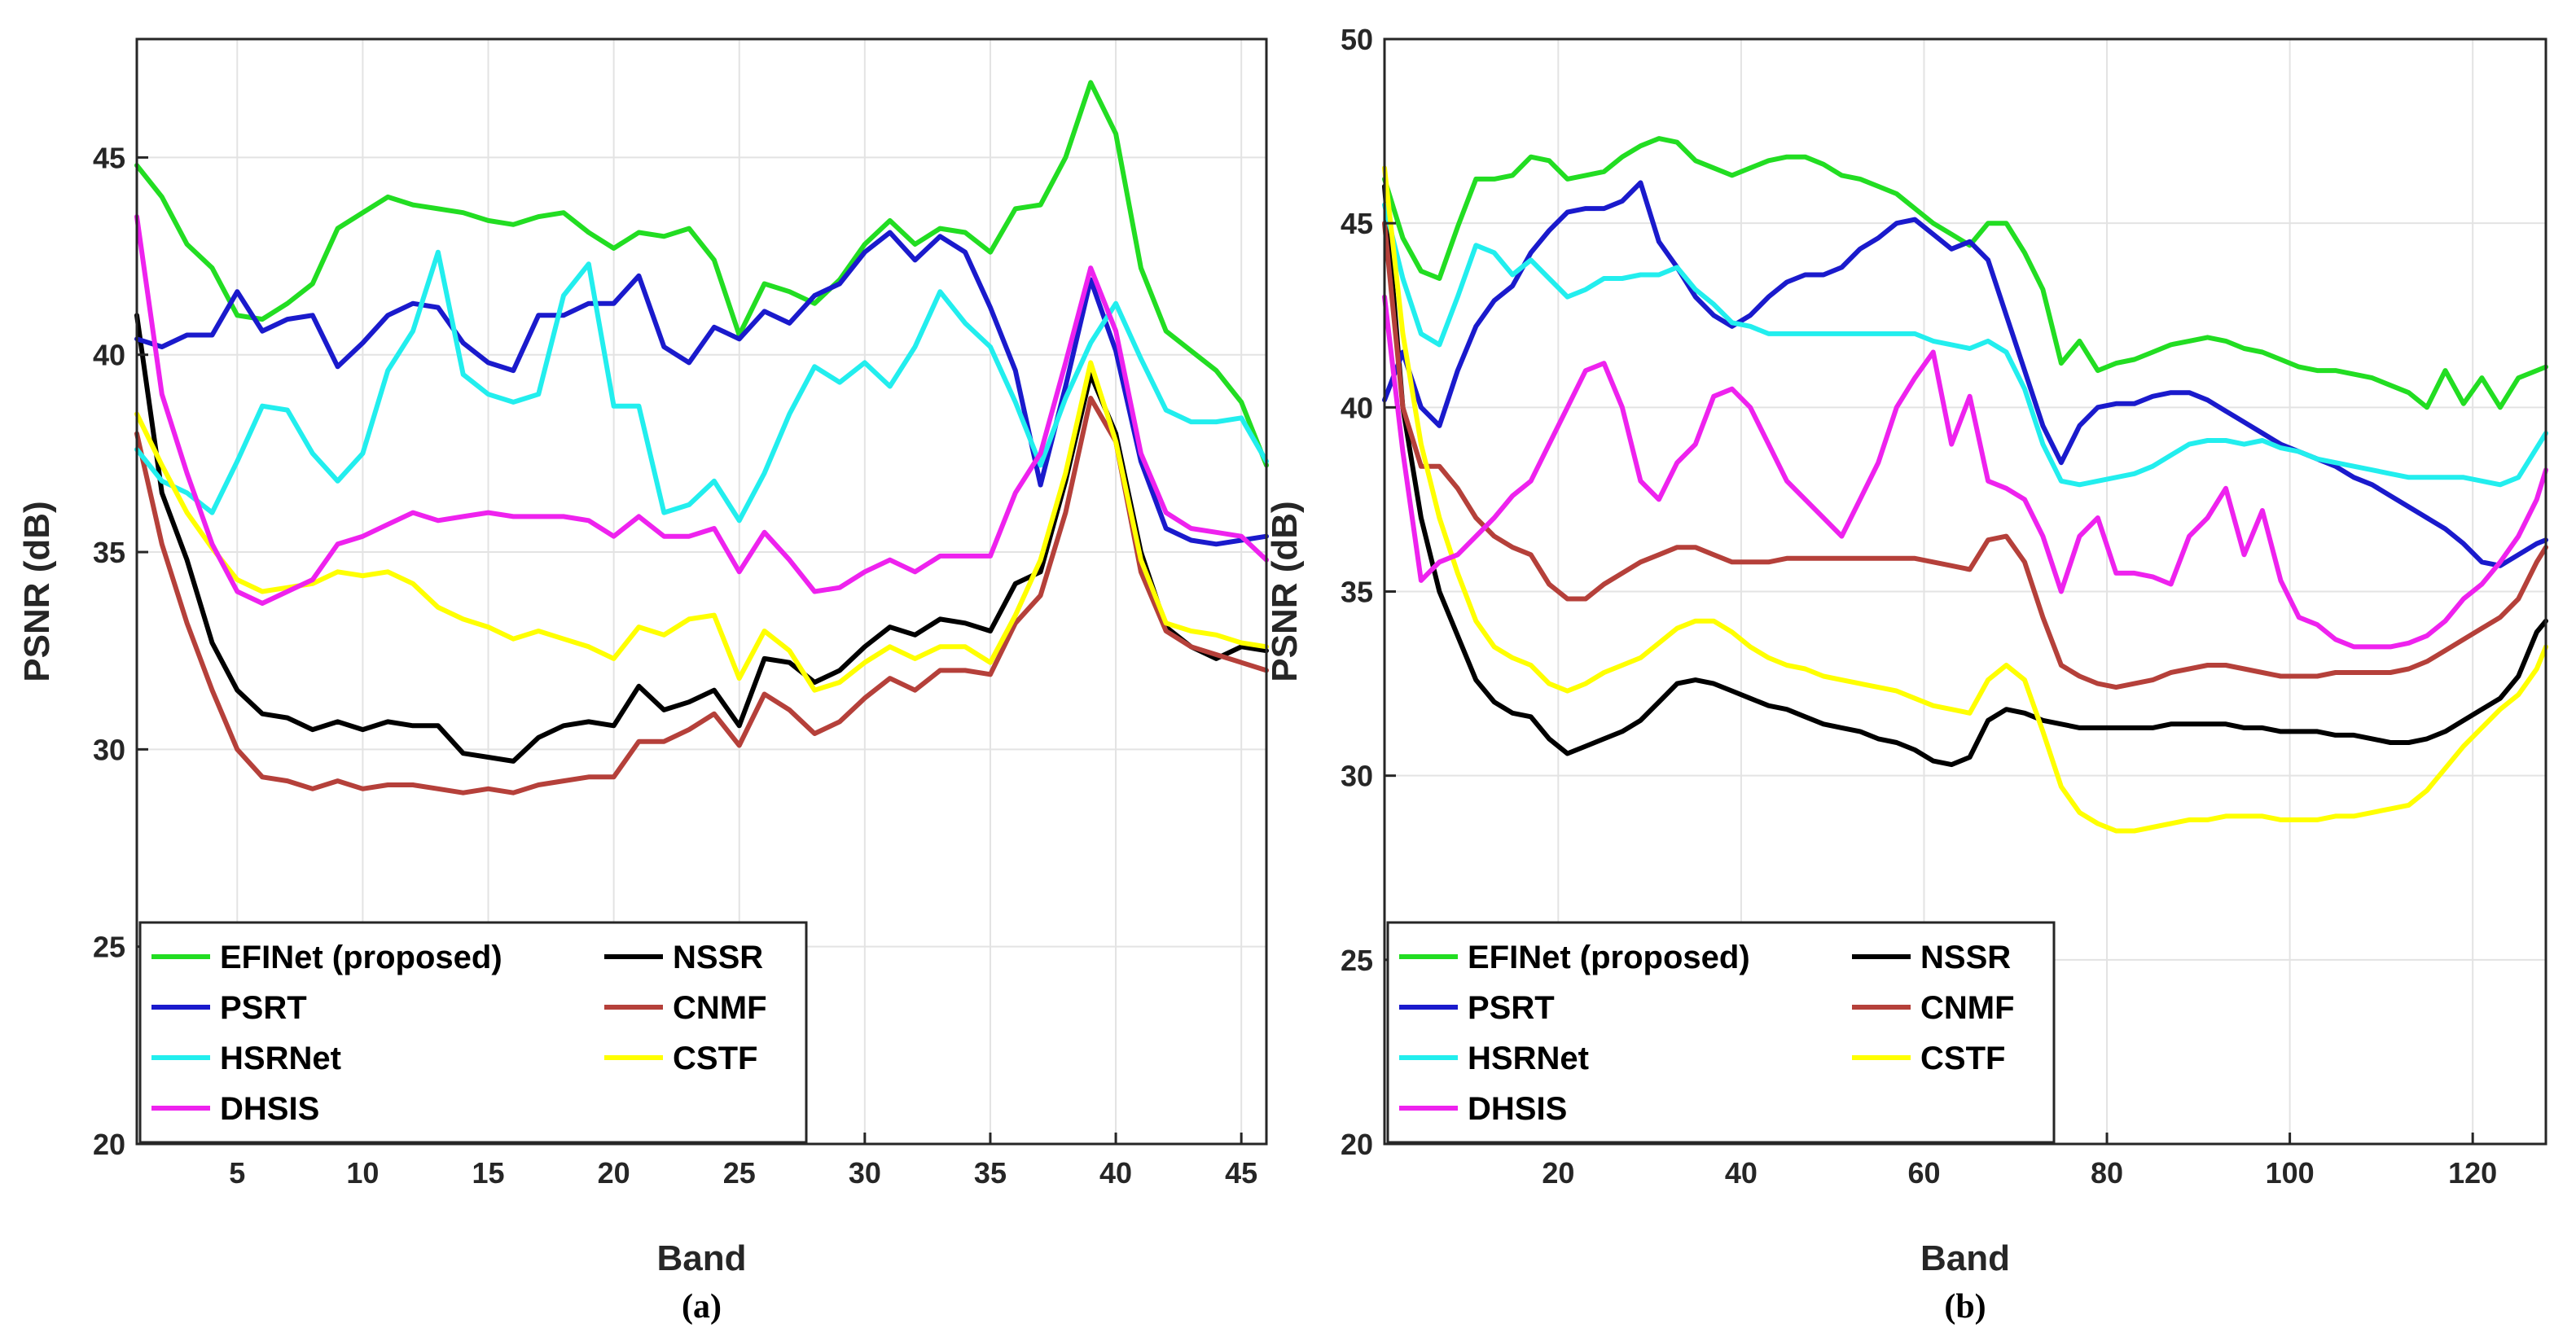 This screenshot has height=1341, width=2576. I want to click on chart-b-x-tick-label: 100, so click(2290, 1173).